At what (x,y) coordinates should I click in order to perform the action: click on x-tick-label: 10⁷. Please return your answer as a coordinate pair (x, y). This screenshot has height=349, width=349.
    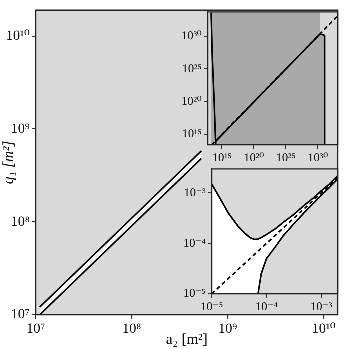
    Looking at the image, I should click on (36, 330).